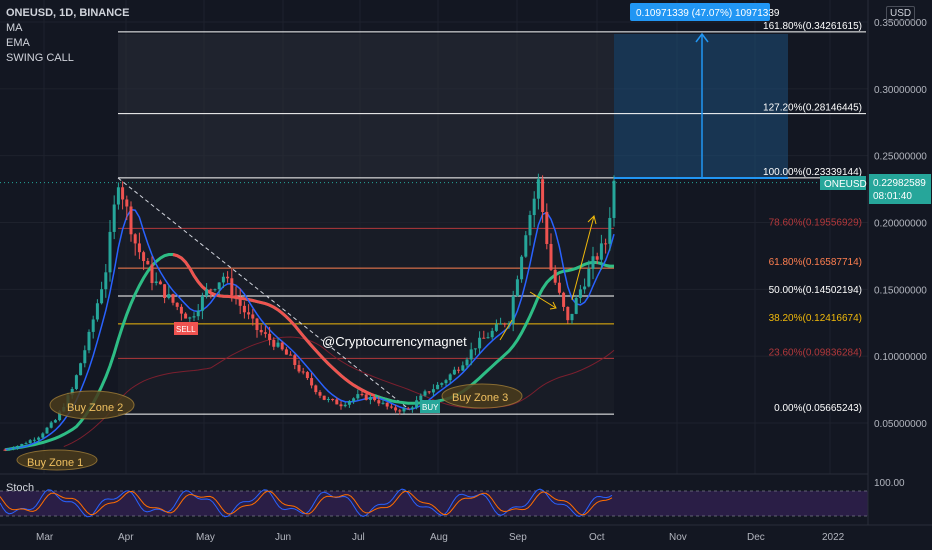 This screenshot has width=932, height=550. What do you see at coordinates (818, 408) in the screenshot?
I see `fib-label: 0.00%(0.05665243)` at bounding box center [818, 408].